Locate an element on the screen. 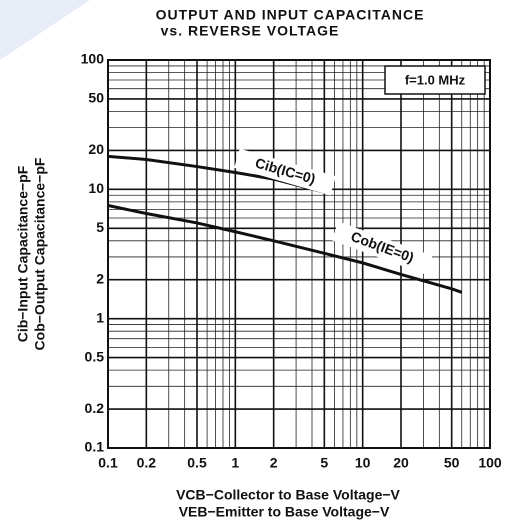  y-tick-label: 10 is located at coordinates (96, 188).